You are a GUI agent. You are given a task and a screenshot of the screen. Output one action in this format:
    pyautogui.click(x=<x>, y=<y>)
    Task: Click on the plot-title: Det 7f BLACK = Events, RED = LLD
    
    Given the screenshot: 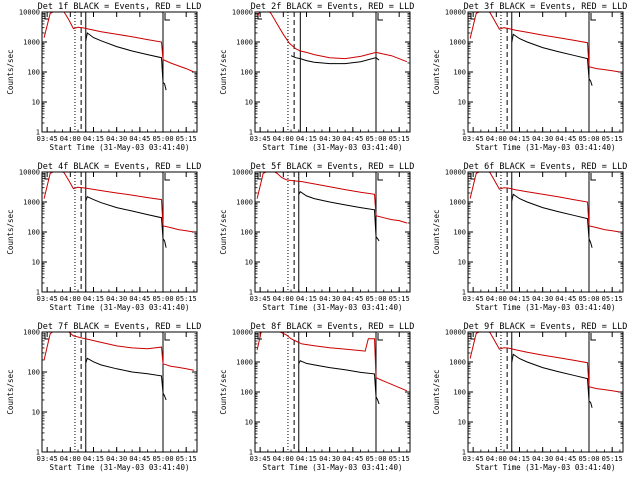 What is the action you would take?
    pyautogui.click(x=120, y=327)
    